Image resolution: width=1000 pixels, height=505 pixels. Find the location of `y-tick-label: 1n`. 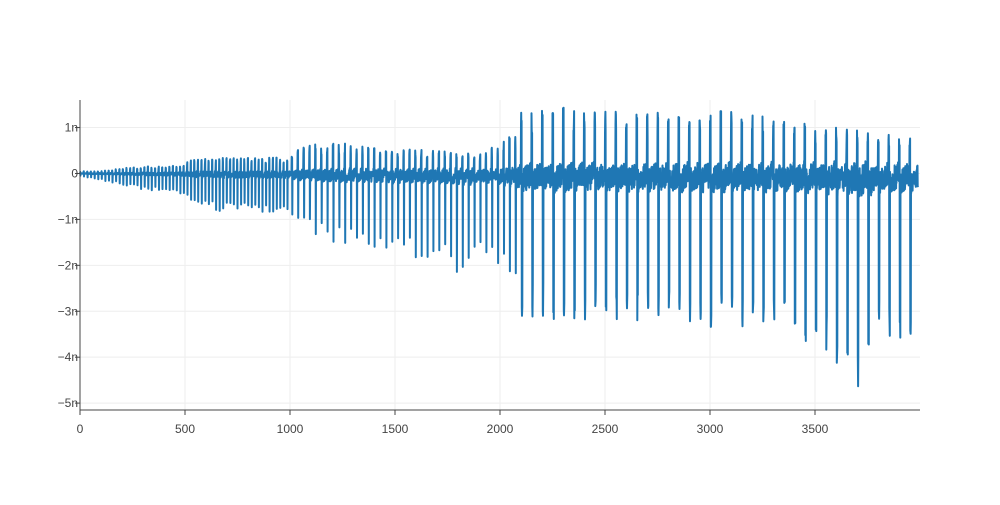

y-tick-label: 1n is located at coordinates (71, 128).